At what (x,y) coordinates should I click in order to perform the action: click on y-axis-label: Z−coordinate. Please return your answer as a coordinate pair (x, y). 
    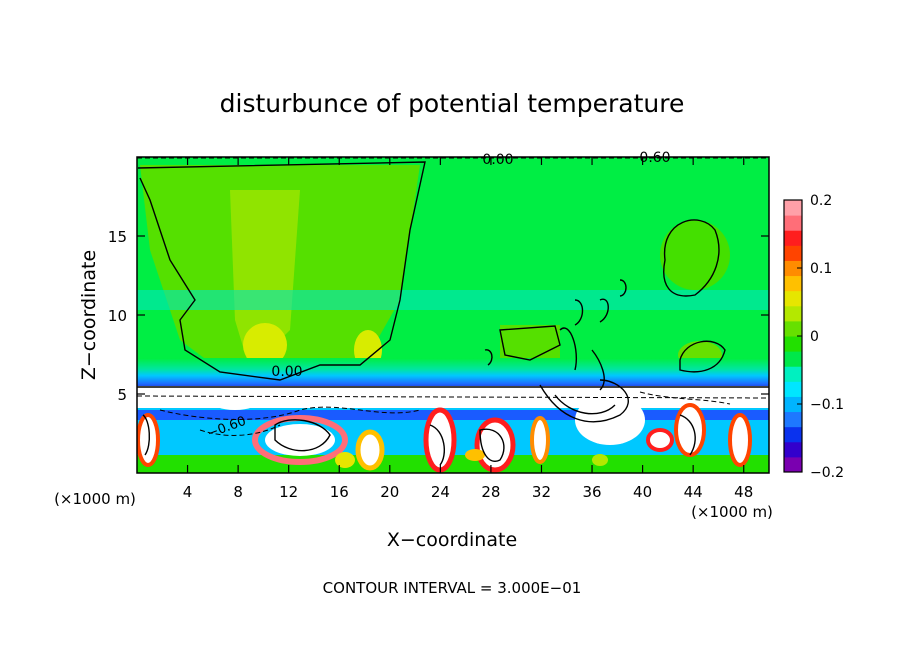
    Looking at the image, I should click on (89, 315).